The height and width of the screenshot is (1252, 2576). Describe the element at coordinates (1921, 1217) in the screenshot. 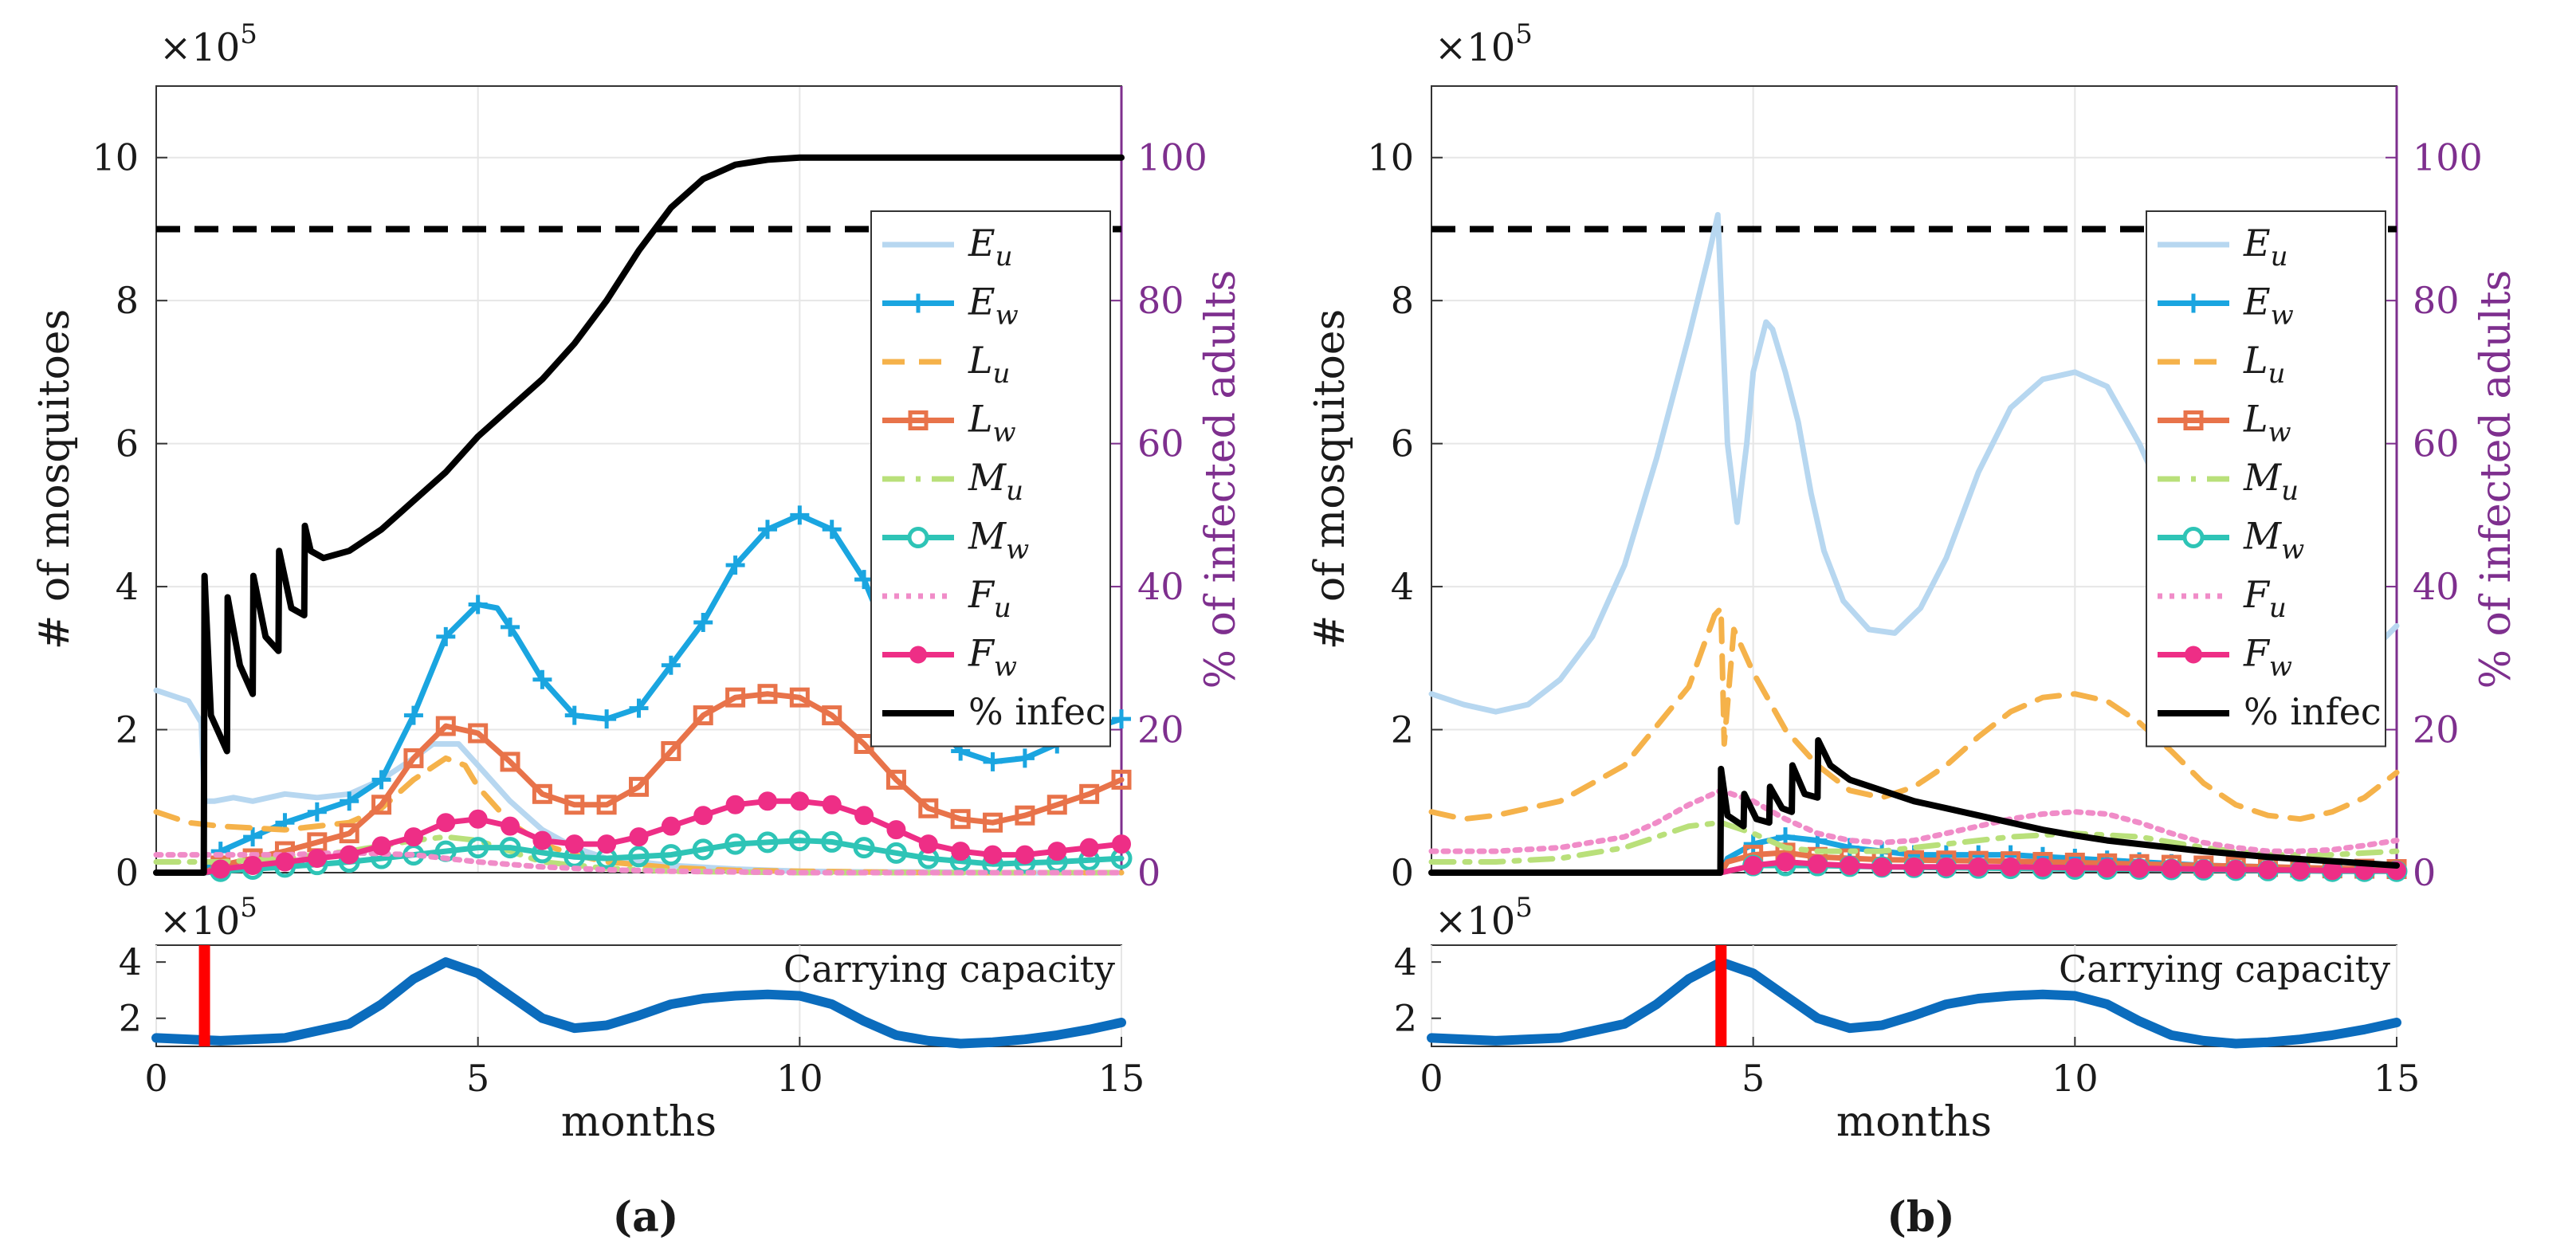

I see `panel-b-caption: (b)` at that location.